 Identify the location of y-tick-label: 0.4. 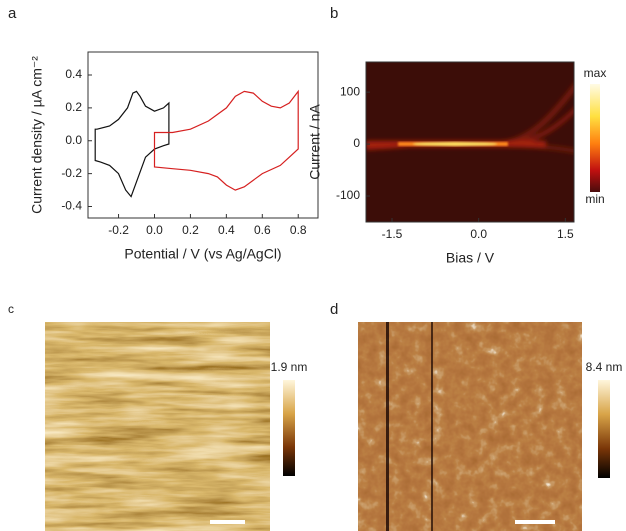
(73, 74).